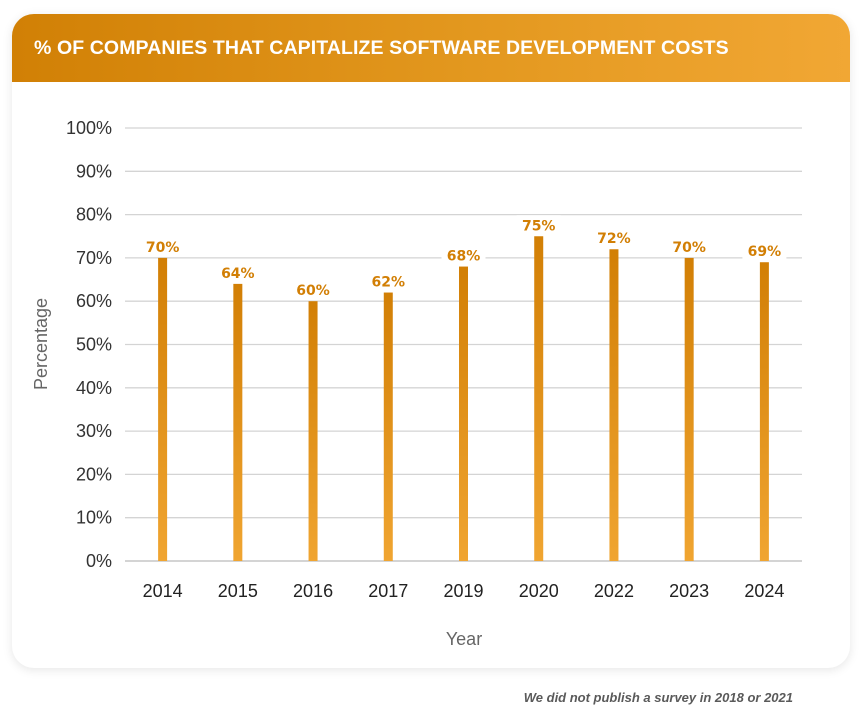 The image size is (863, 720). Describe the element at coordinates (388, 591) in the screenshot. I see `x-tick-label: 2017` at that location.